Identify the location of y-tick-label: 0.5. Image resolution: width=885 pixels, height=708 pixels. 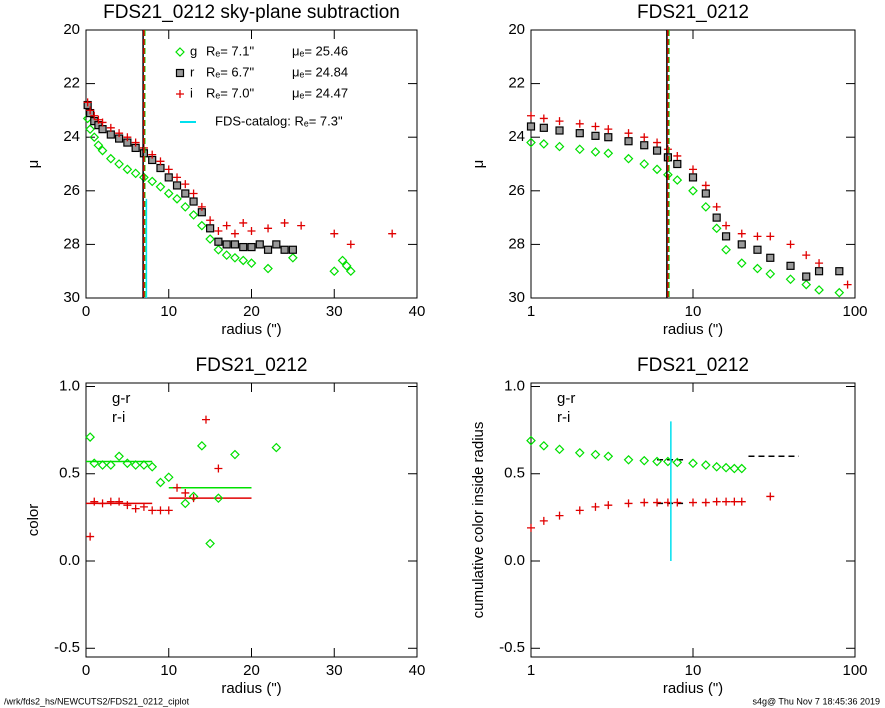
(514, 473).